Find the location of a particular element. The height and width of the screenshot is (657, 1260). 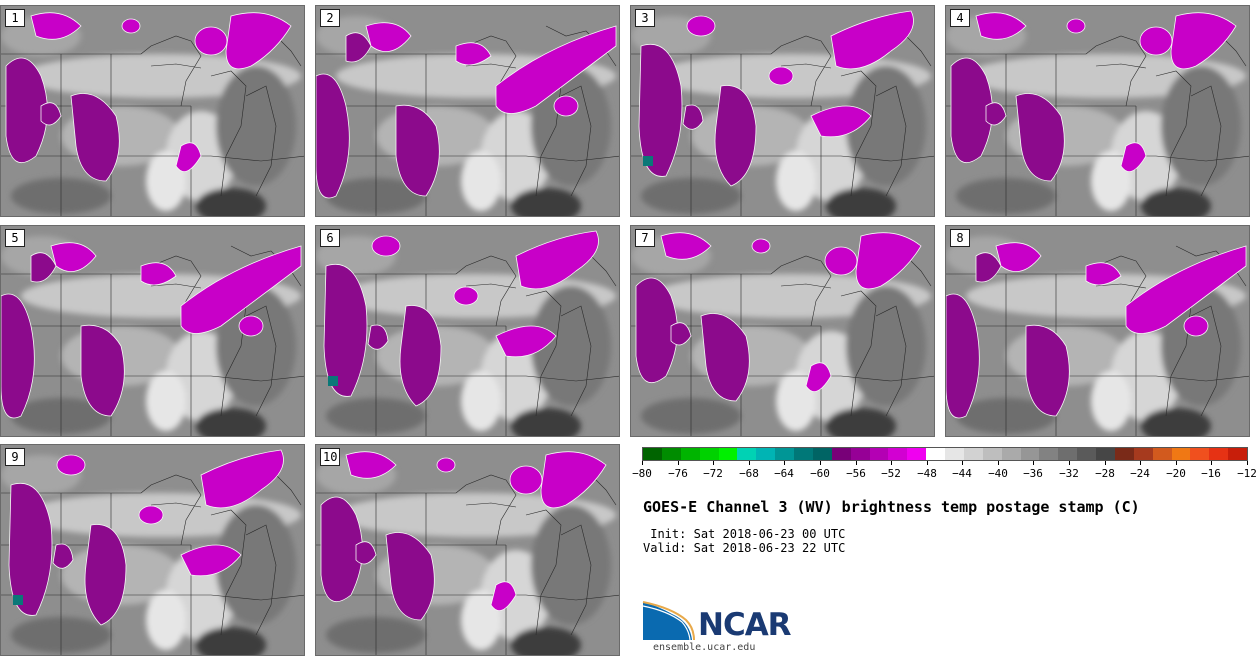

stamp-panel: 7 is located at coordinates (782, 331).